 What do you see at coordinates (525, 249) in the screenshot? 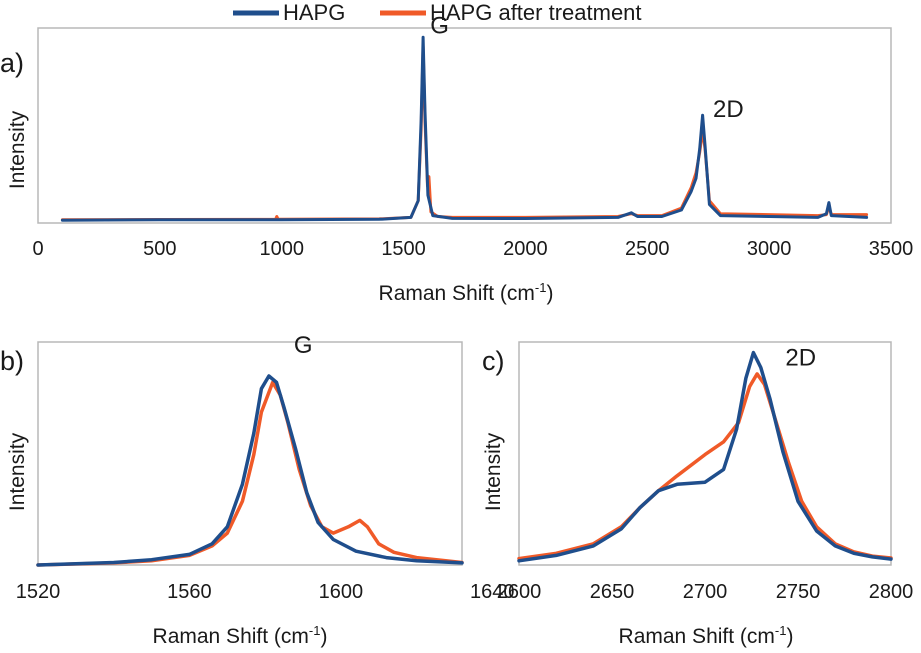
I see `x-tick-label: 2000` at bounding box center [525, 249].